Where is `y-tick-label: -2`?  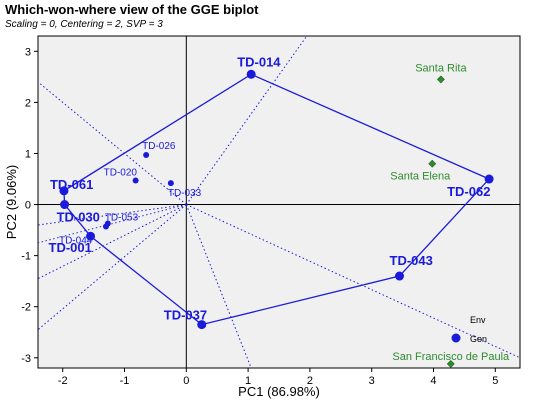
y-tick-label: -2 is located at coordinates (26, 308).